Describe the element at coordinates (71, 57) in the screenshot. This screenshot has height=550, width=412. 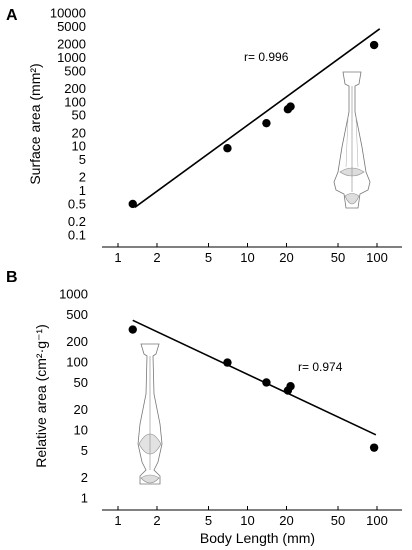
I see `panel-a-y-tick-label: 1000` at that location.